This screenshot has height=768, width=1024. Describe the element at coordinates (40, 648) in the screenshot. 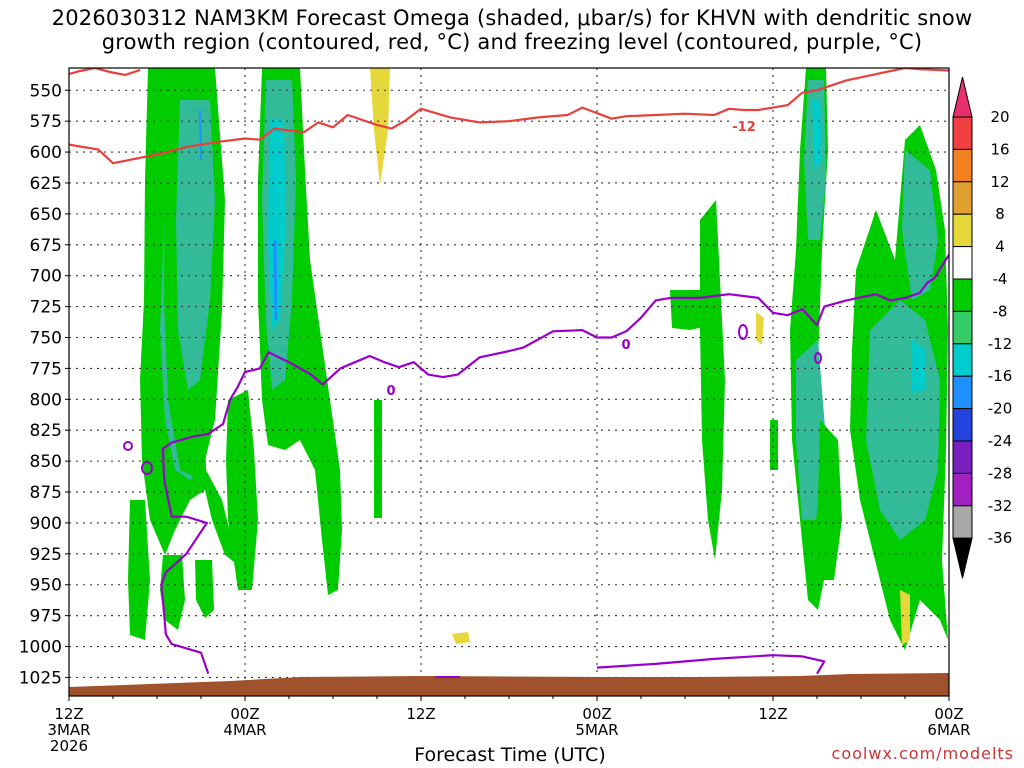

I see `y-tick-label: 1000` at that location.